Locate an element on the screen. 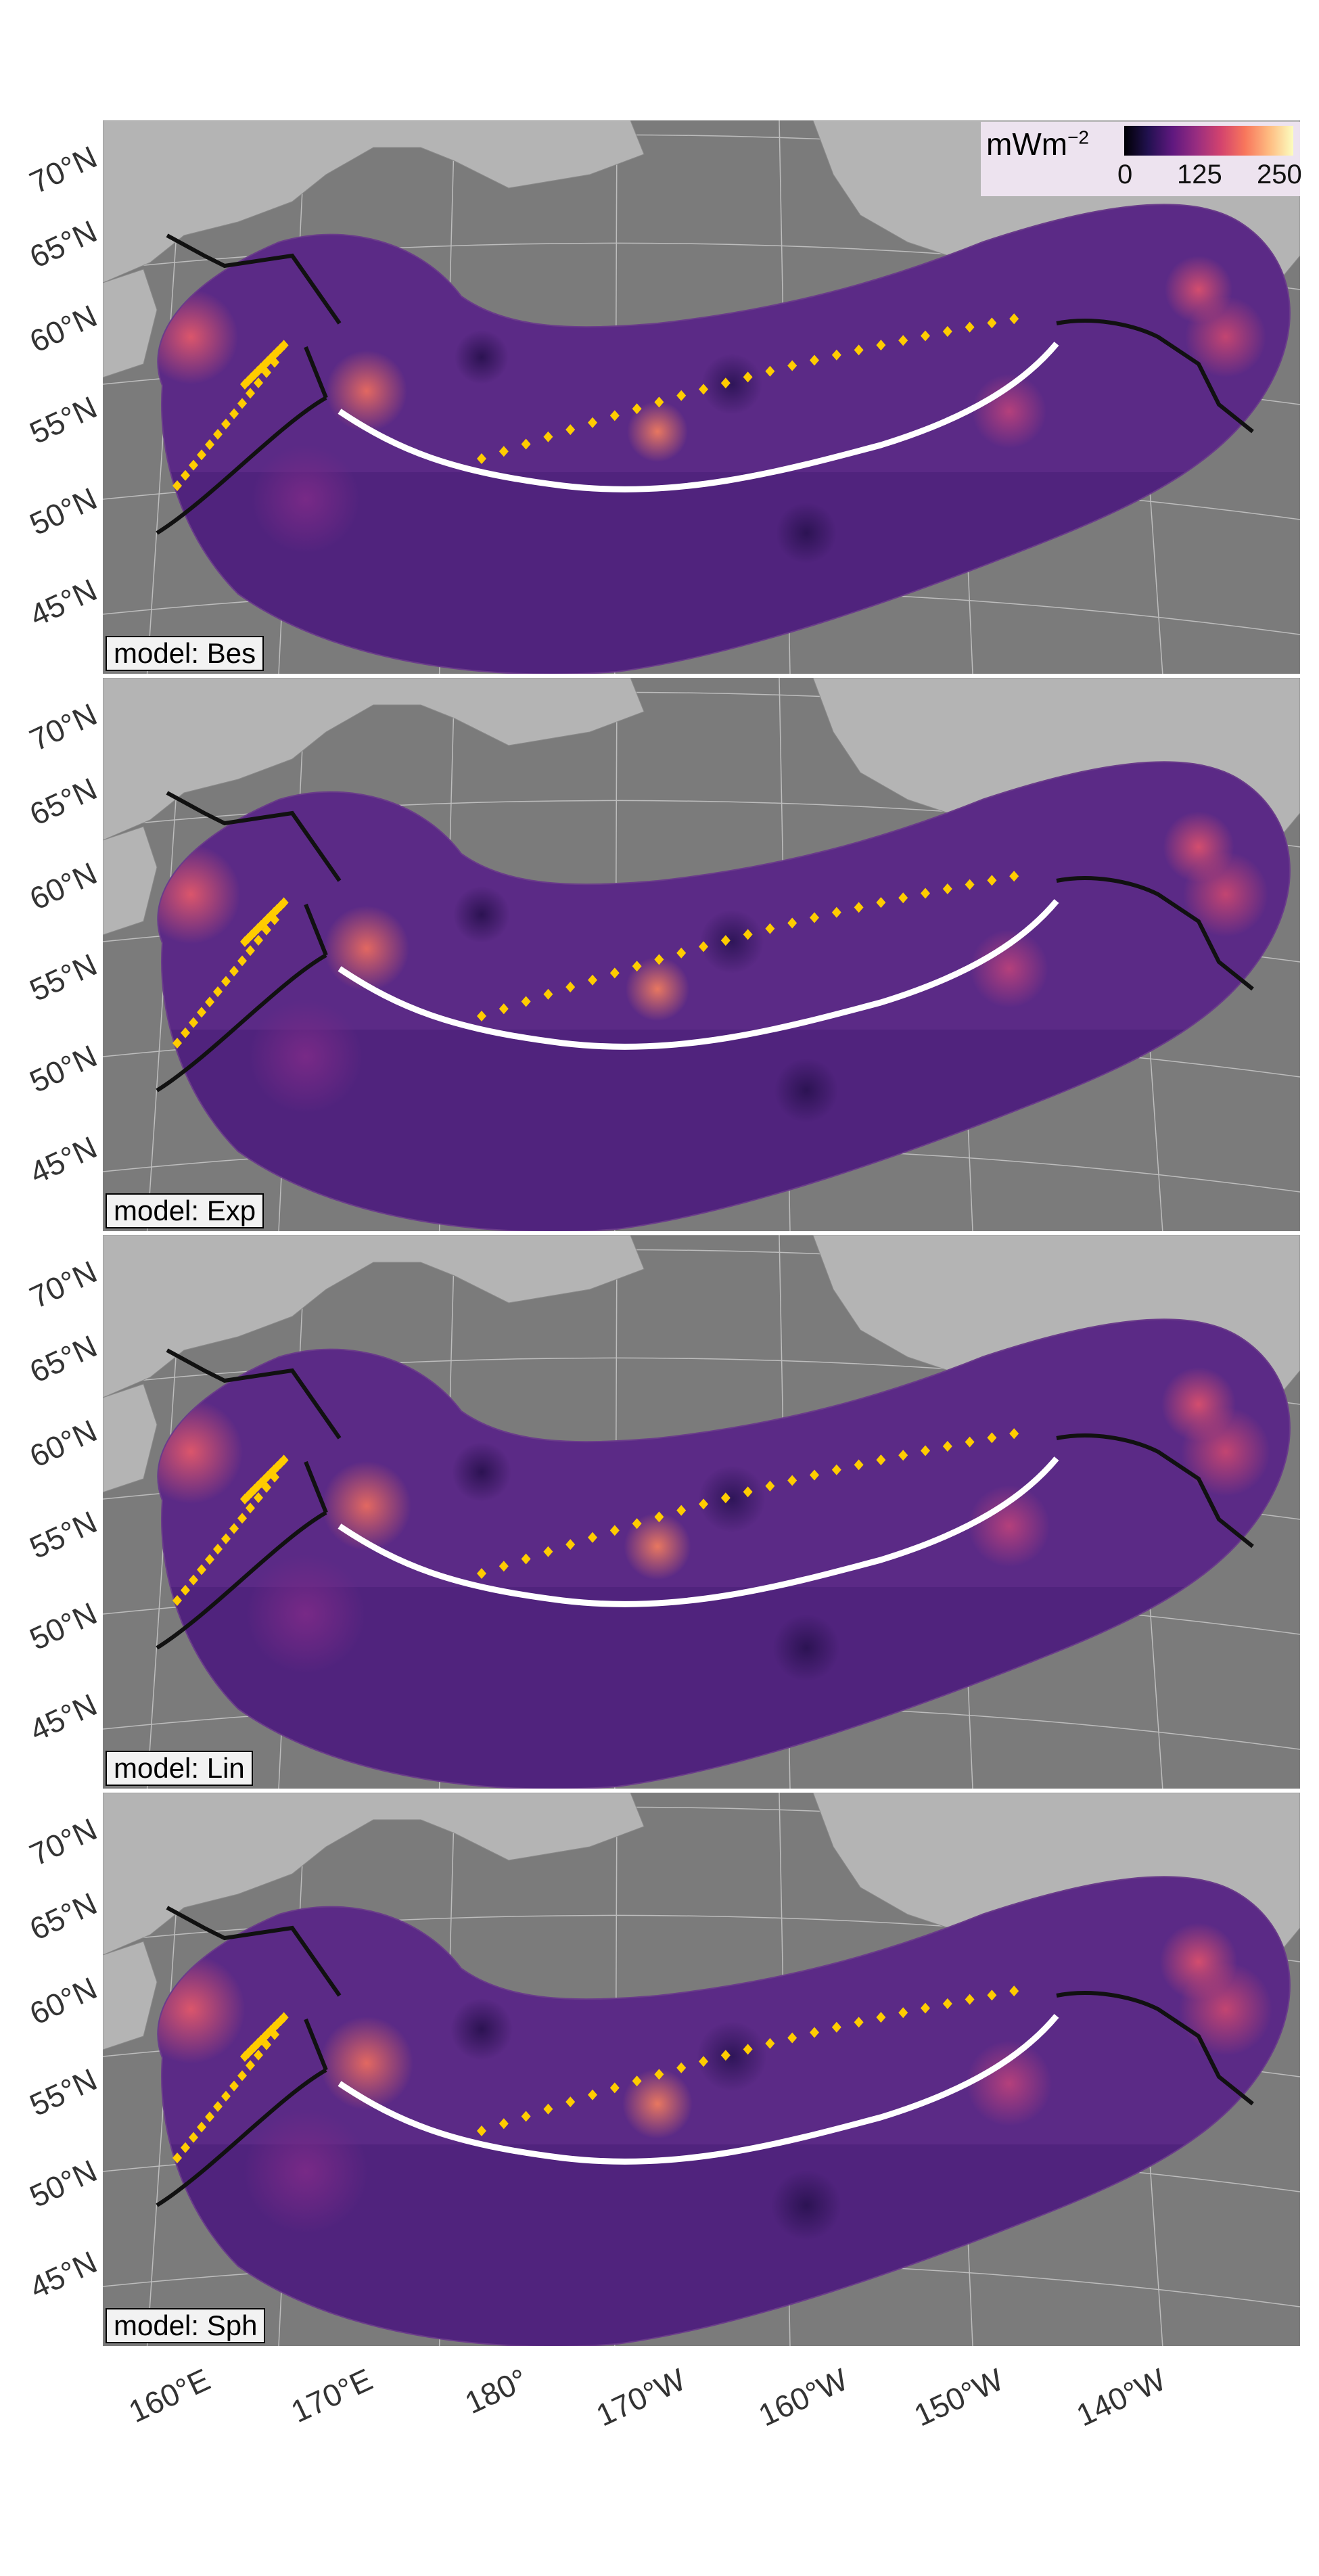 The image size is (1319, 2576). plate-boundary is located at coordinates (1155, 376).